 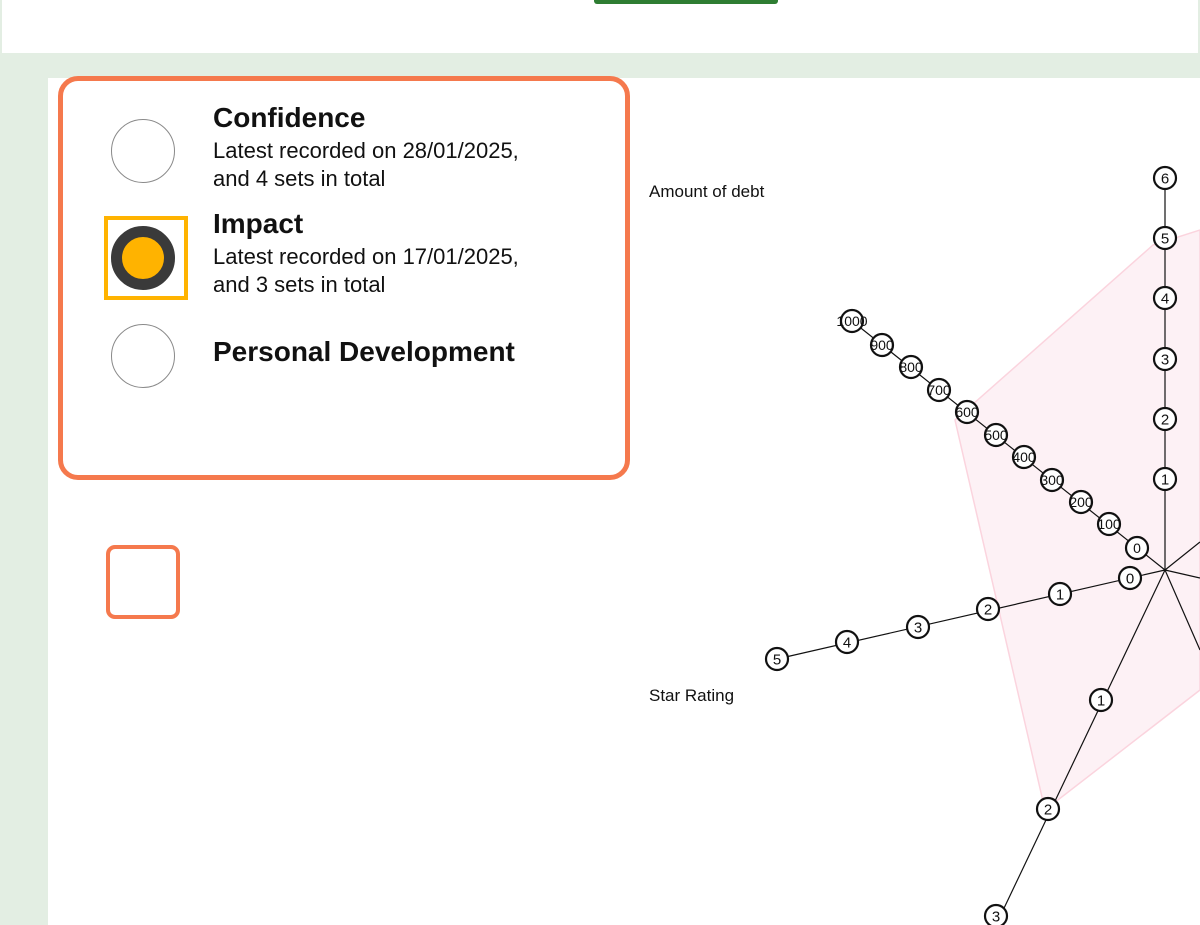 I want to click on svg-text: 1000, so click(x=851, y=321).